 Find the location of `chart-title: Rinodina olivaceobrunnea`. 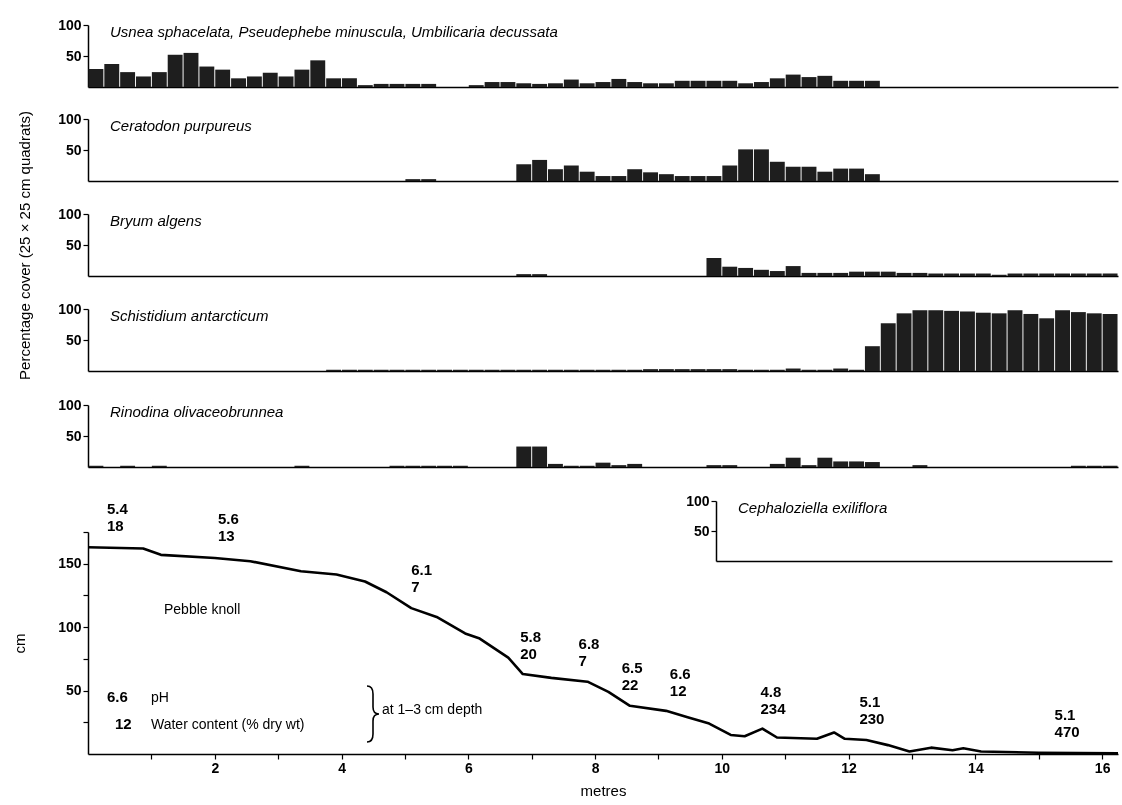

chart-title: Rinodina olivaceobrunnea is located at coordinates (197, 411).